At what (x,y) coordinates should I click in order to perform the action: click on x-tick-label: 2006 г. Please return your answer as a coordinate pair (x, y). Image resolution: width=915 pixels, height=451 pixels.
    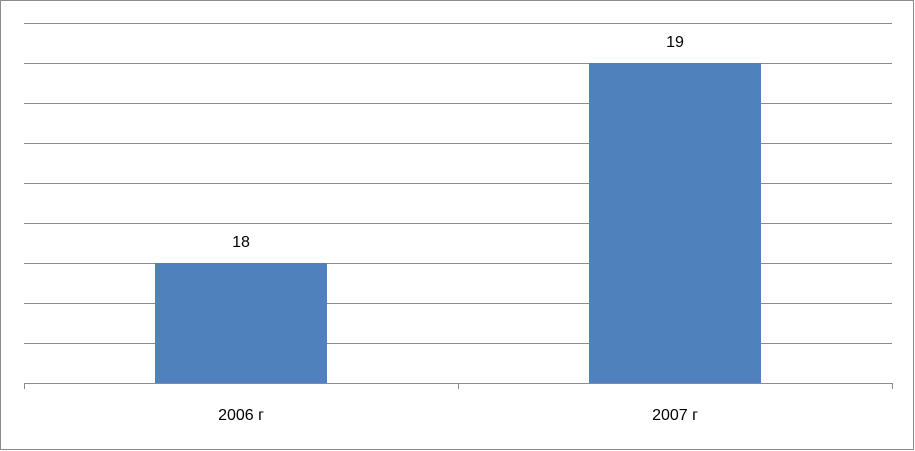
    Looking at the image, I should click on (241, 415).